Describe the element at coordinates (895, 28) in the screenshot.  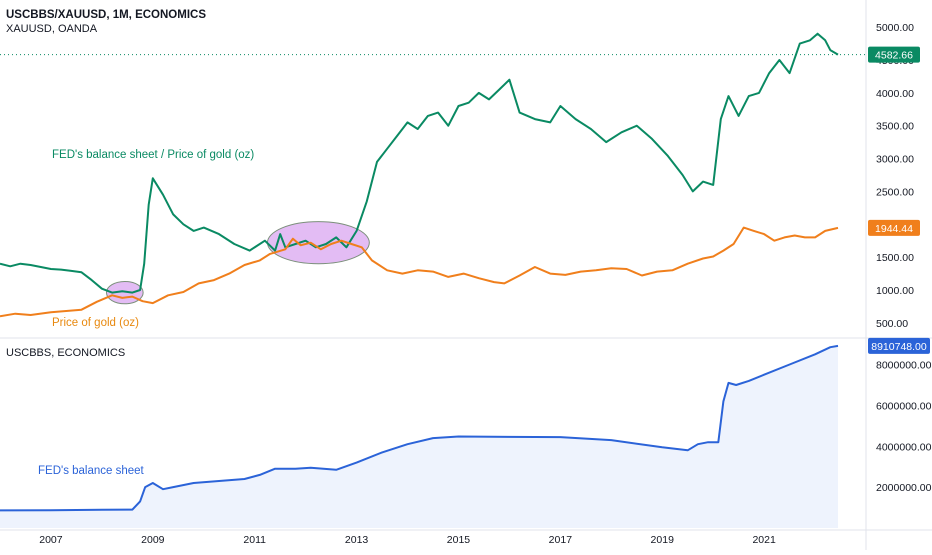
I see `upper-y-tick-label: 5000.00` at that location.